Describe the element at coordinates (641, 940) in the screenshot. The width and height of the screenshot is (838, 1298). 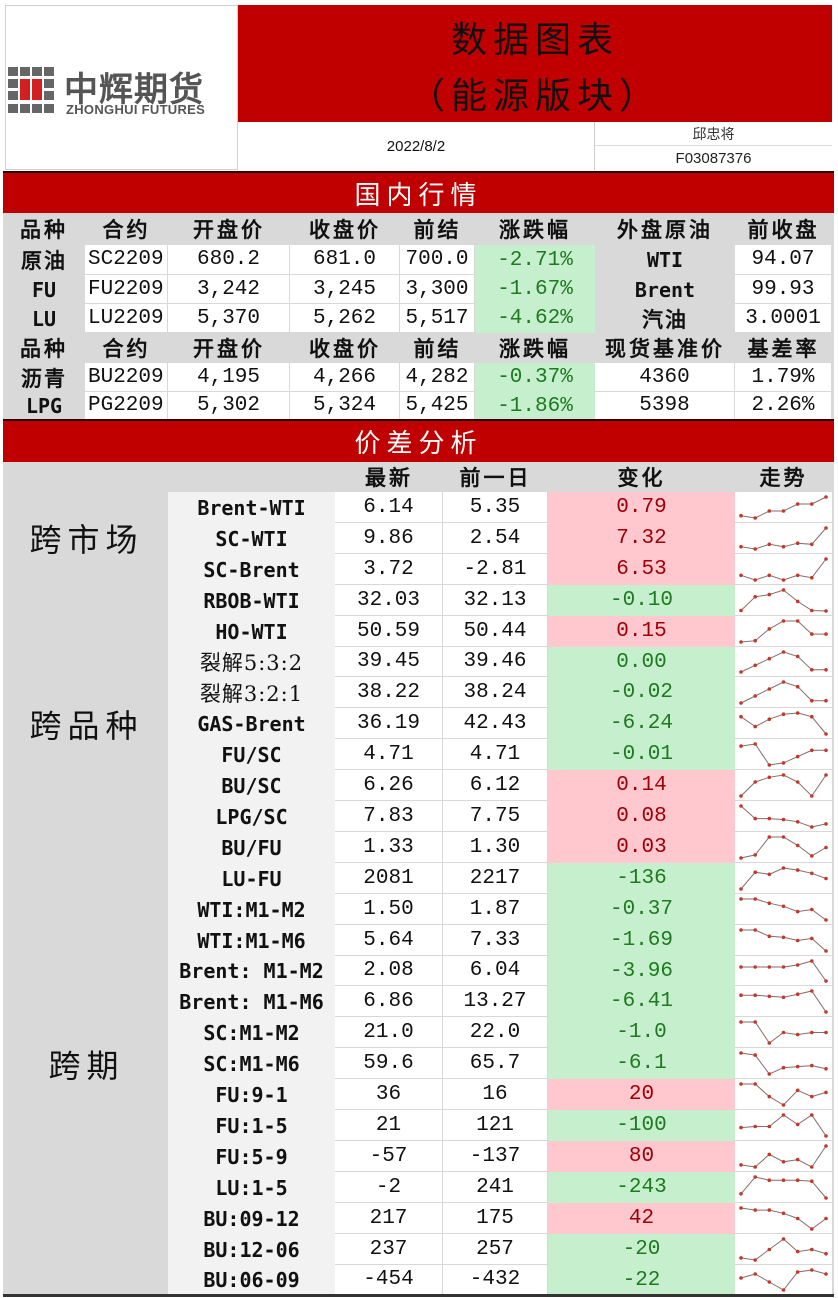
I see `spread-change: -1.69` at that location.